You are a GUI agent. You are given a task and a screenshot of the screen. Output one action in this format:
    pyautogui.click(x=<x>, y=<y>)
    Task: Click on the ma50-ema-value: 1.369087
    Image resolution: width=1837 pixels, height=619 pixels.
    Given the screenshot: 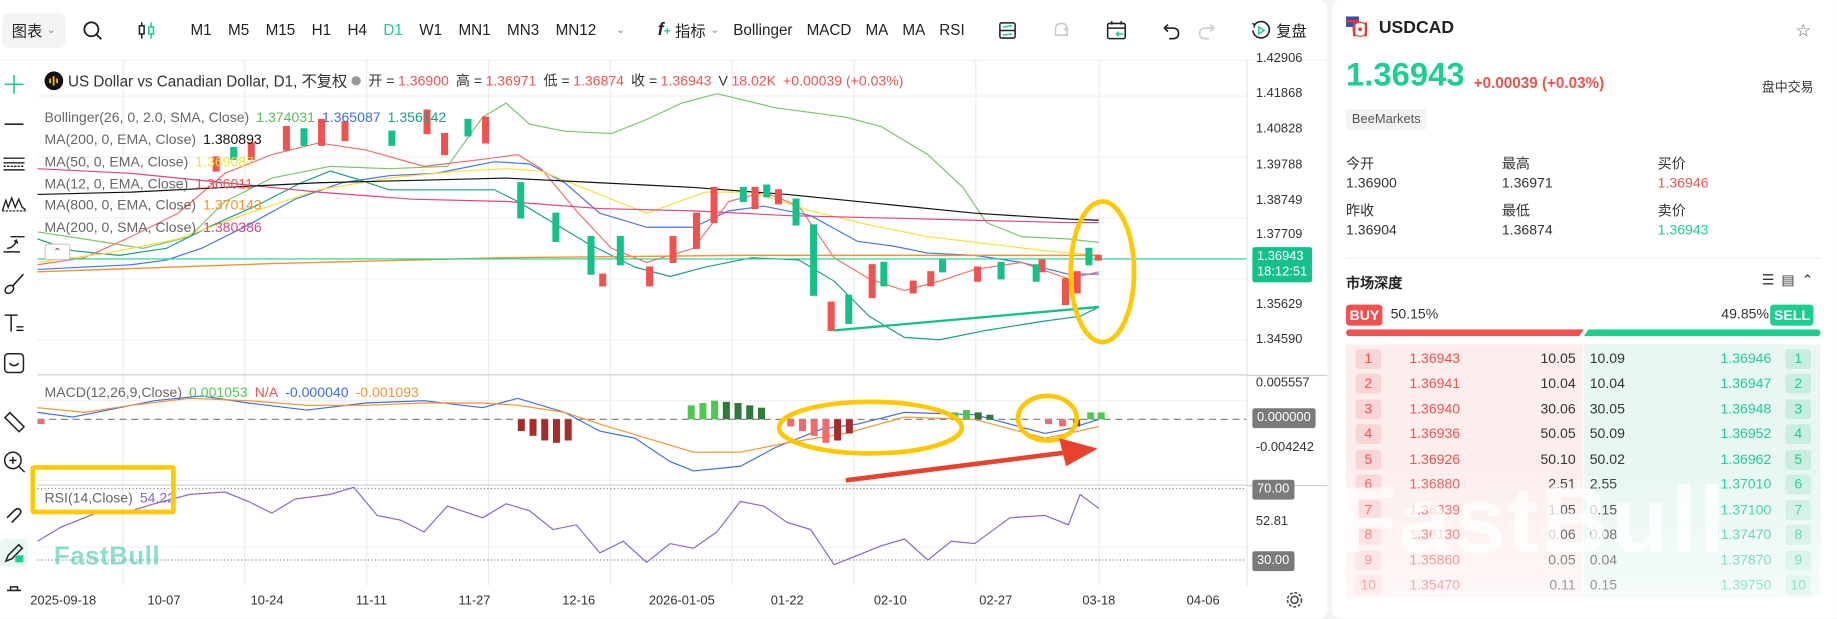 What is the action you would take?
    pyautogui.click(x=224, y=161)
    